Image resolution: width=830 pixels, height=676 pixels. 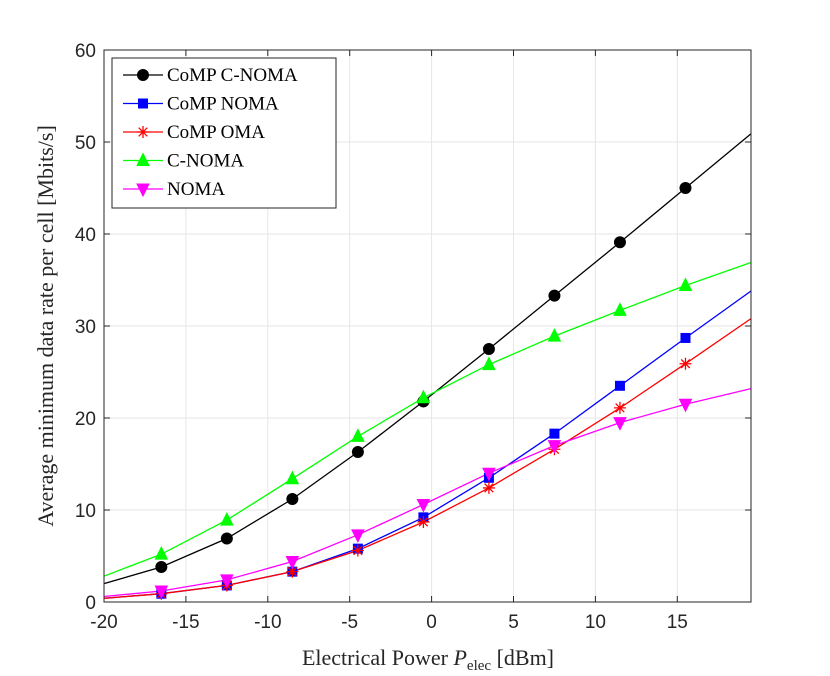 What do you see at coordinates (85, 511) in the screenshot?
I see `y-tick-label: 10` at bounding box center [85, 511].